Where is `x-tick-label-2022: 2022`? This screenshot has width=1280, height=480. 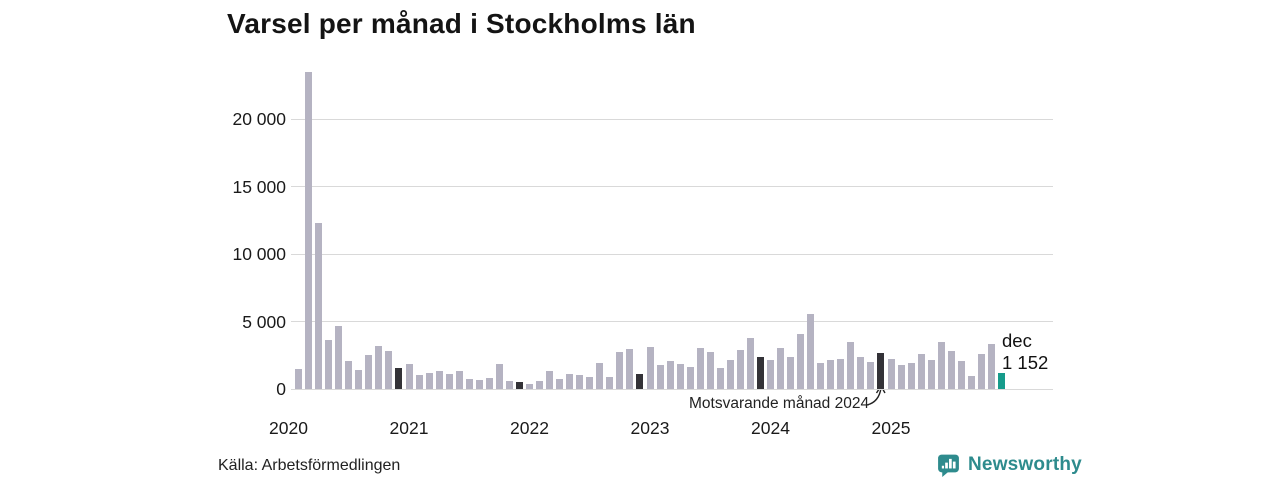
x-tick-label-2022: 2022 is located at coordinates (529, 428).